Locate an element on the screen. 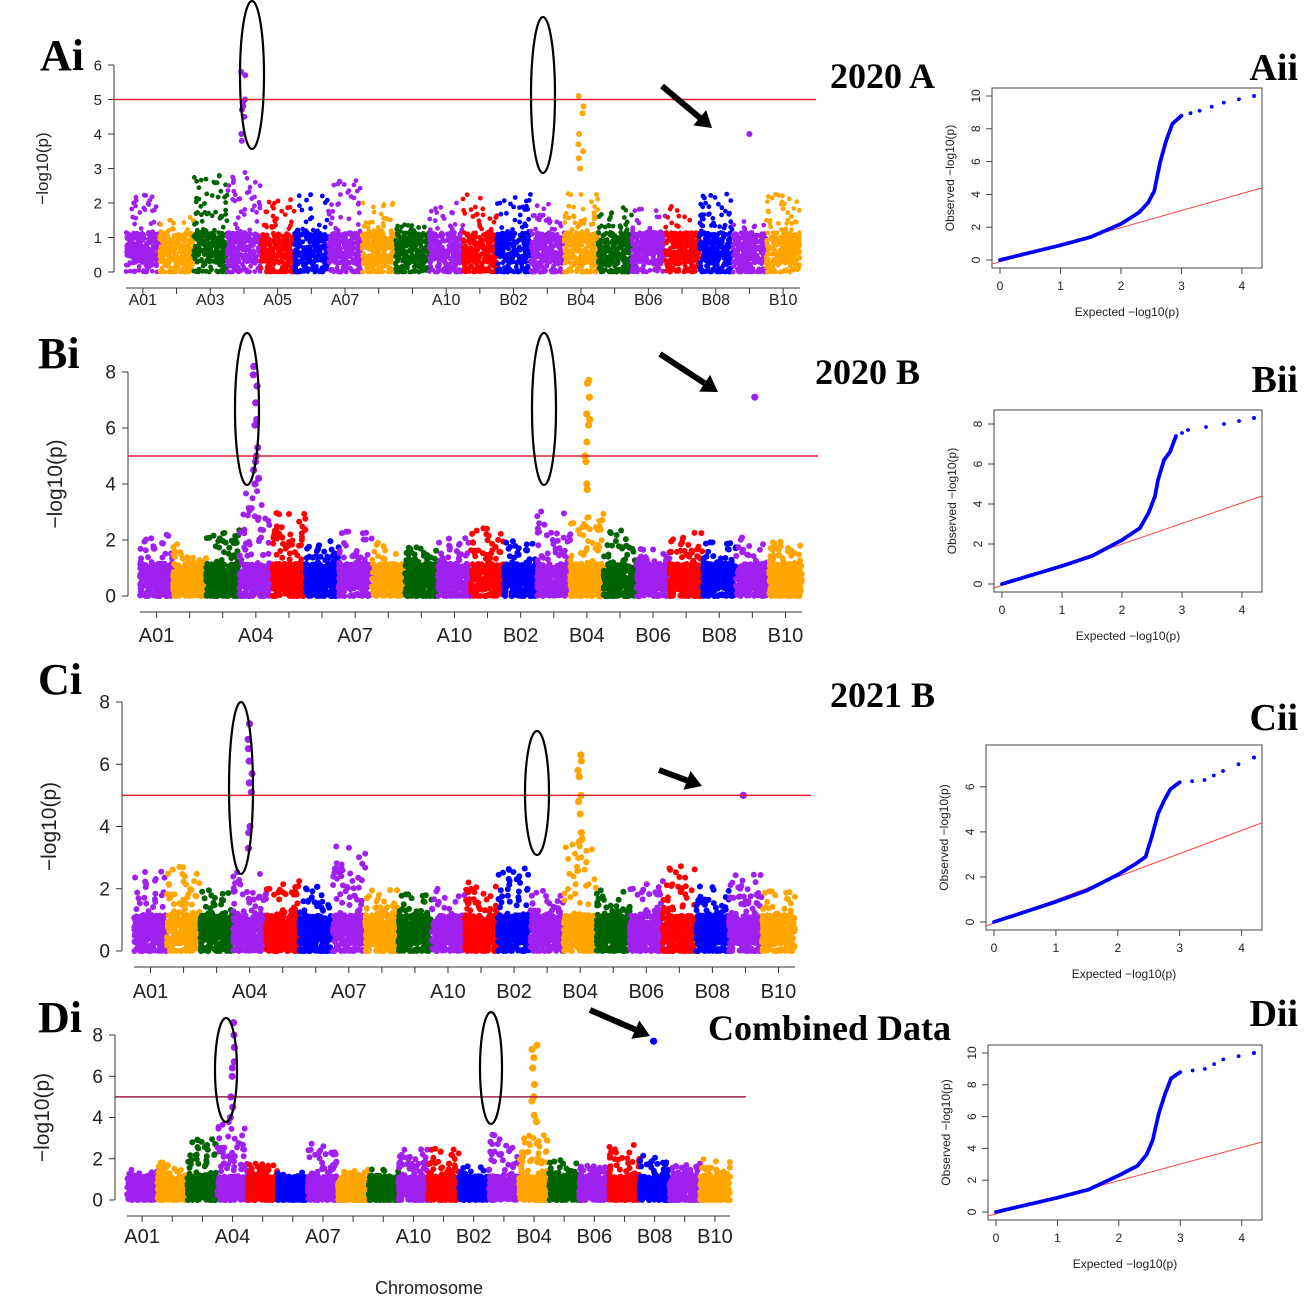 This screenshot has height=1301, width=1314. y-tick-label: 5 is located at coordinates (98, 100).